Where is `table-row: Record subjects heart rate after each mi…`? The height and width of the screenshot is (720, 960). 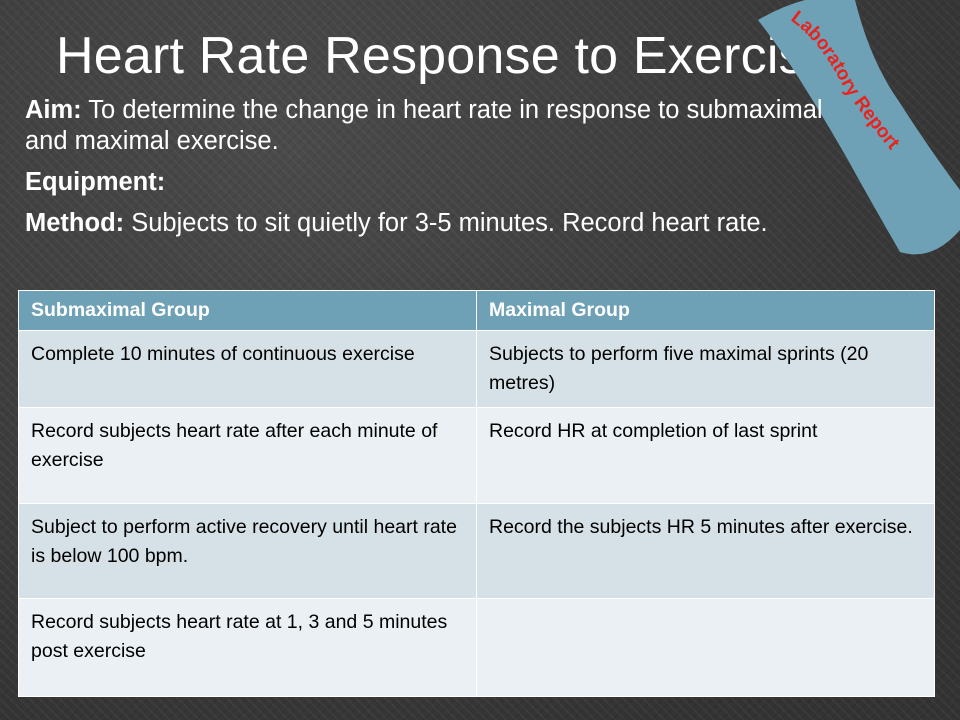 table-row: Record subjects heart rate after each mi… is located at coordinates (476, 455).